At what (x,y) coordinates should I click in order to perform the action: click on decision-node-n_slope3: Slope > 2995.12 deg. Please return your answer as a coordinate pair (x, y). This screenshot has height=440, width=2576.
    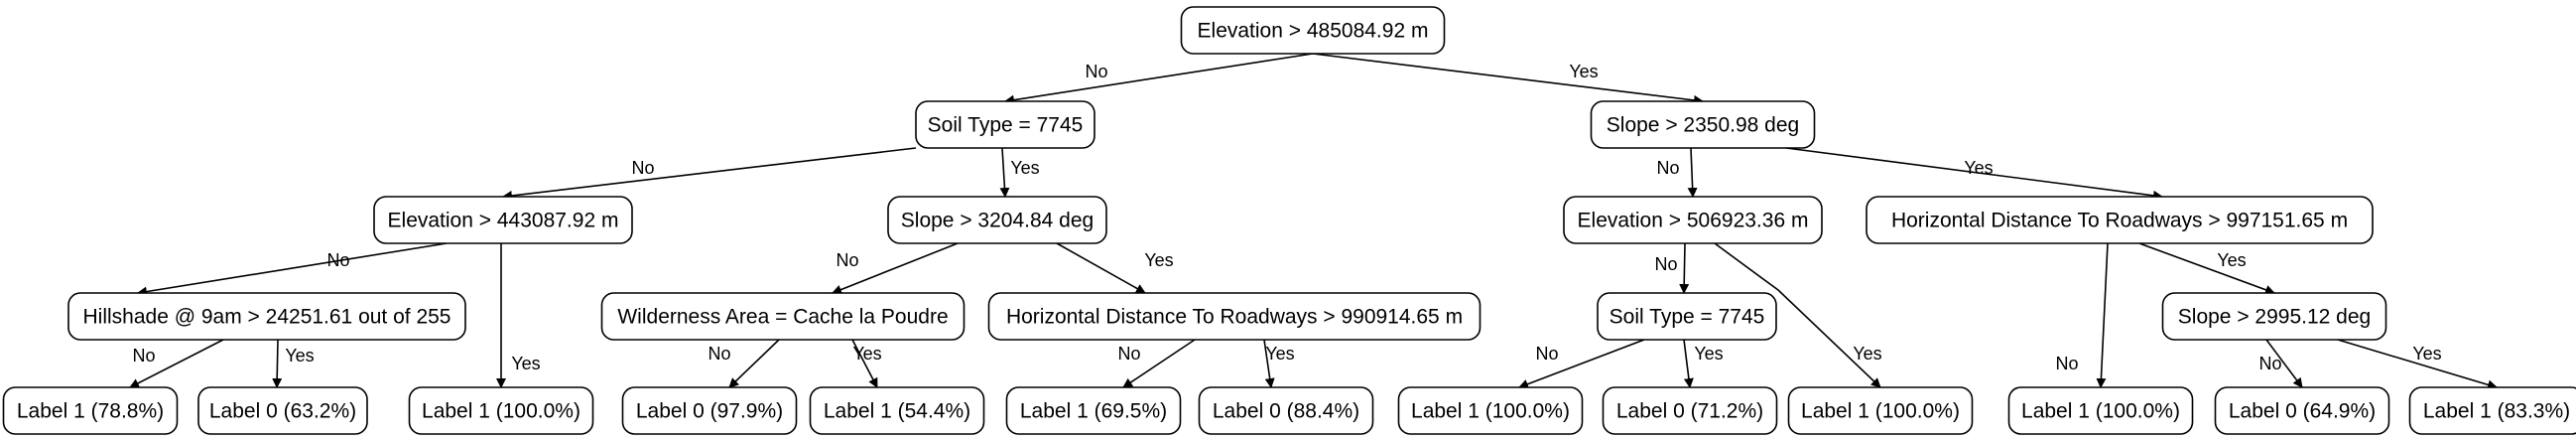
    Looking at the image, I should click on (2274, 316).